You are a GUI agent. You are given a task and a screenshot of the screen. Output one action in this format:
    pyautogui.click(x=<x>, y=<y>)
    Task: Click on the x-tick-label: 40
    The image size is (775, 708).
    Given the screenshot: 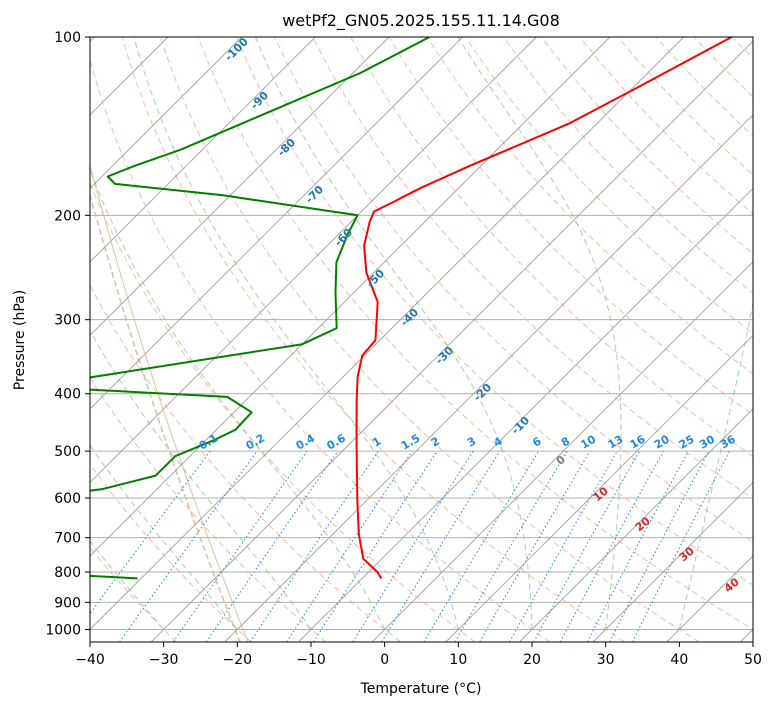 What is the action you would take?
    pyautogui.click(x=679, y=660)
    